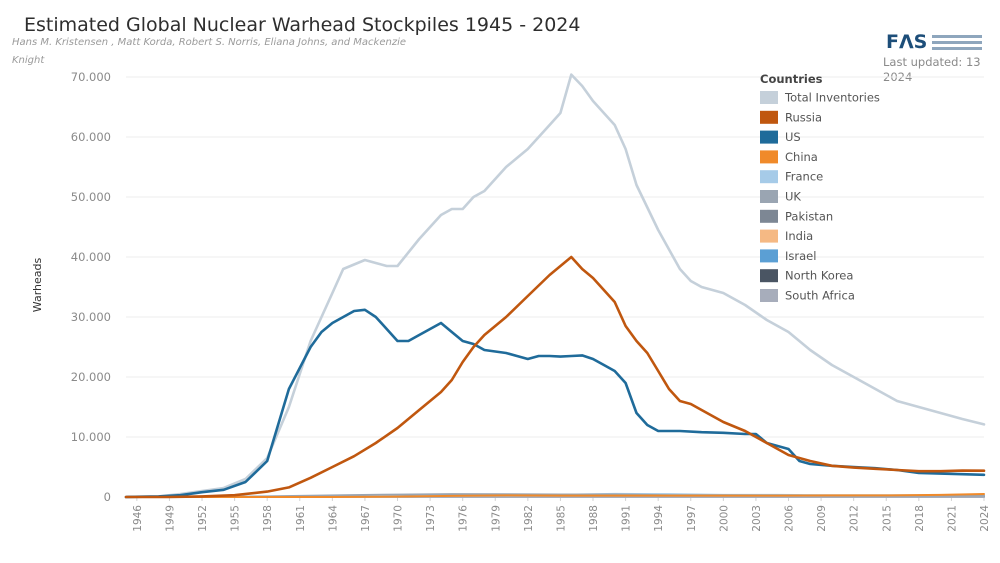 The width and height of the screenshot is (1000, 563). I want to click on y-tick-label: 0, so click(107, 497).